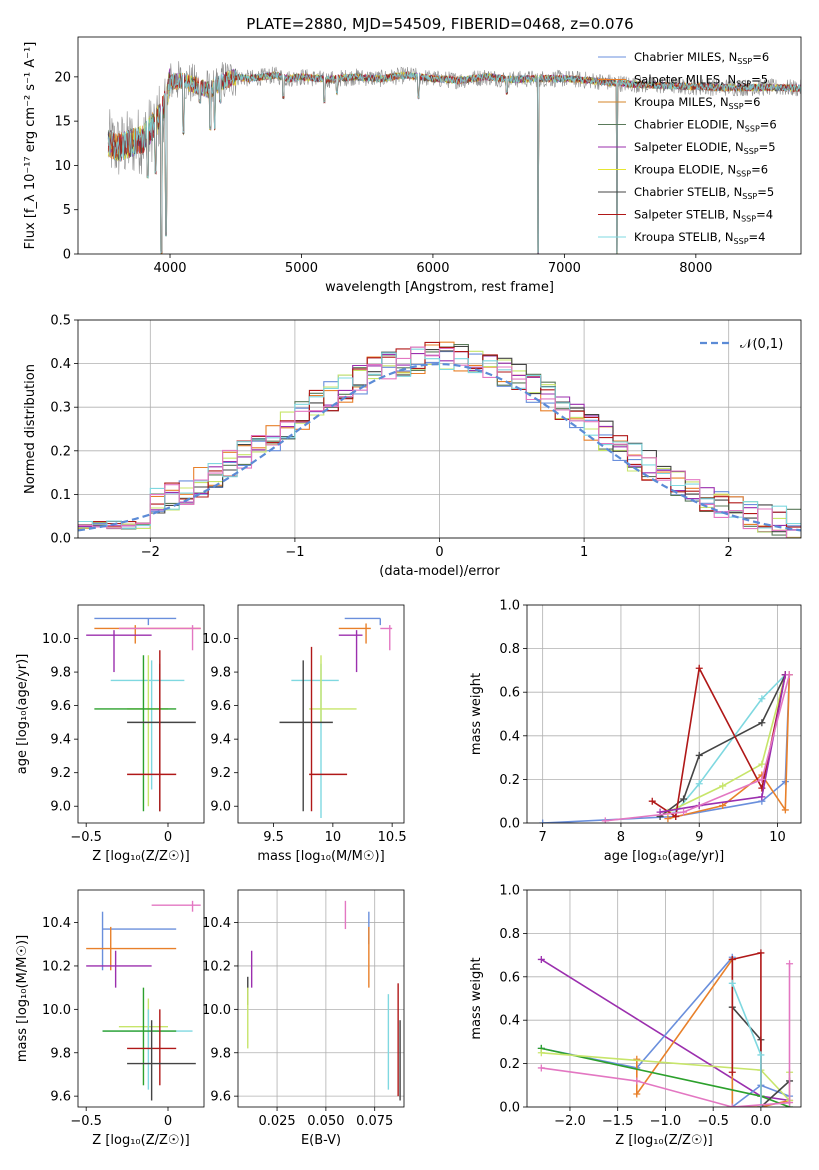 The image size is (819, 1170). What do you see at coordinates (60, 539) in the screenshot?
I see `y-tick-label: 0.0` at bounding box center [60, 539].